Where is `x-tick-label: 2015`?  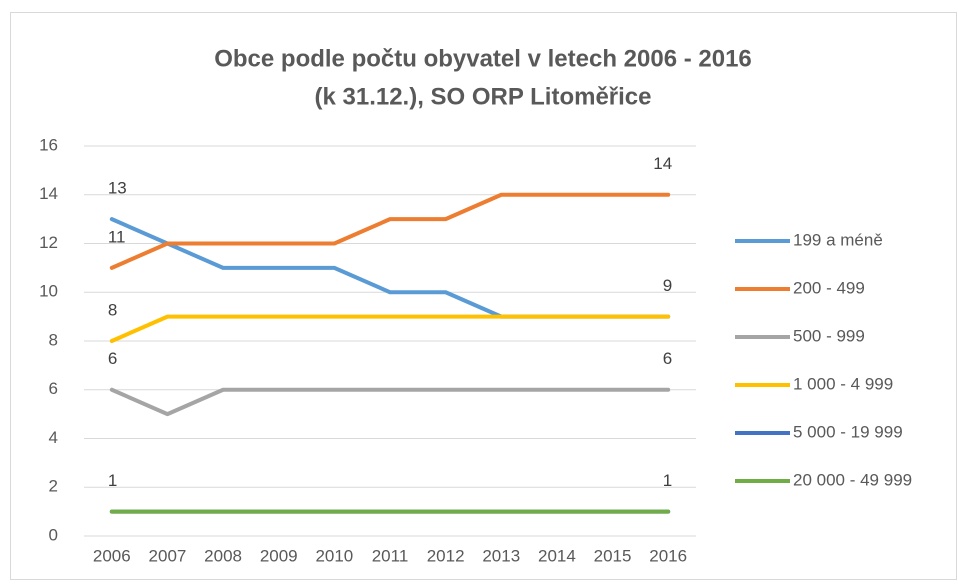
x-tick-label: 2015 is located at coordinates (613, 555).